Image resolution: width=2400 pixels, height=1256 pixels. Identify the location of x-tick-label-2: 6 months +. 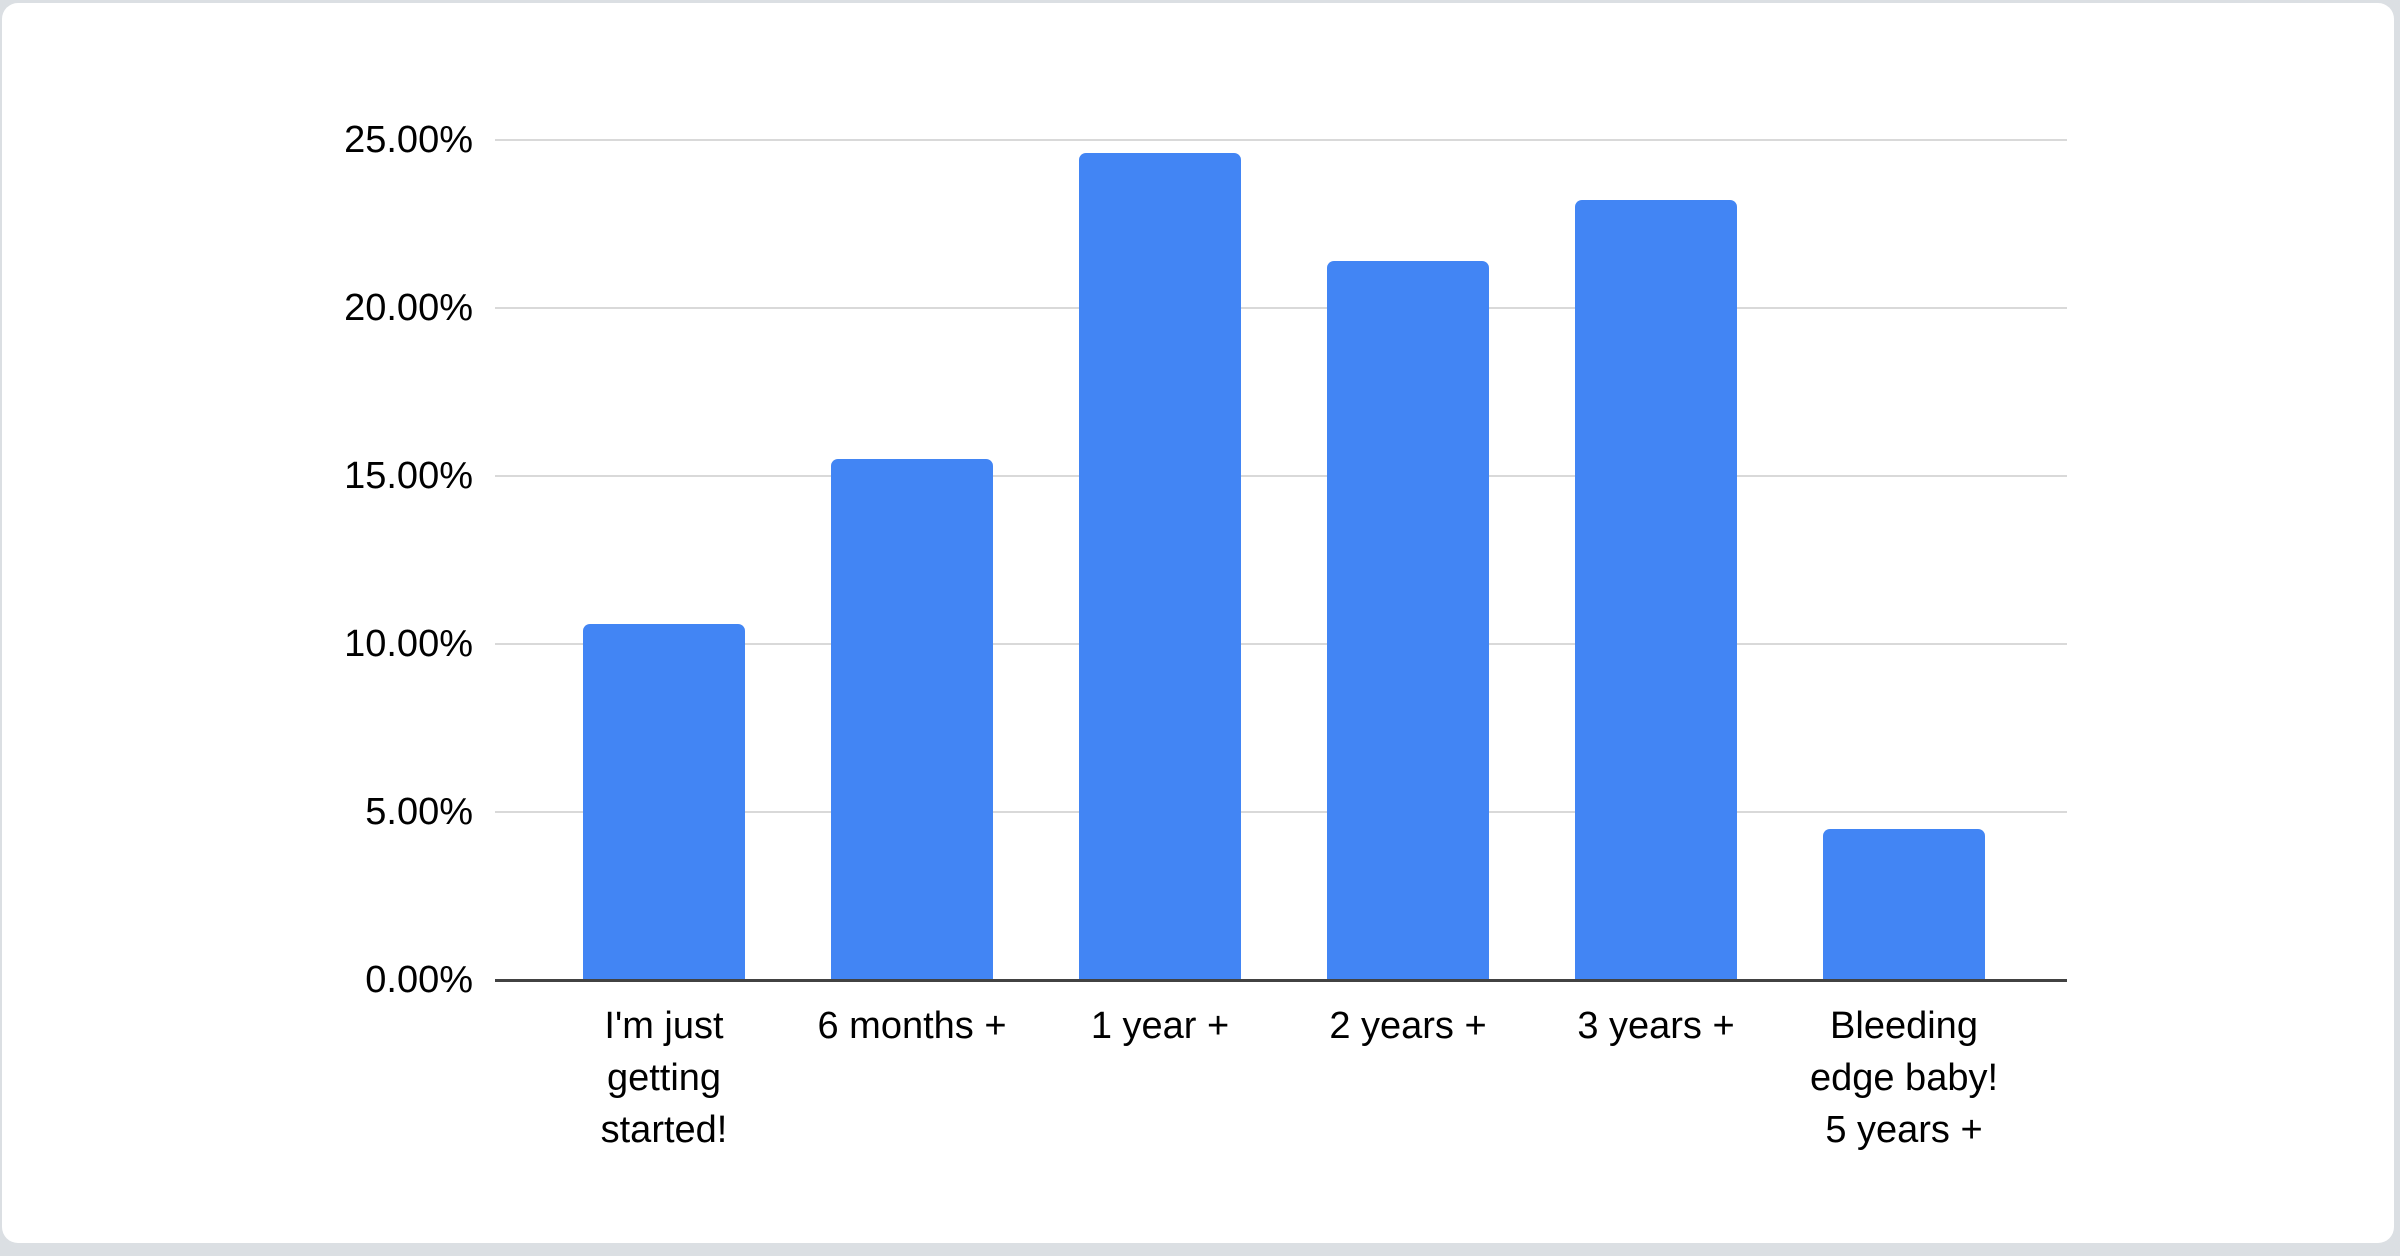
(912, 1026).